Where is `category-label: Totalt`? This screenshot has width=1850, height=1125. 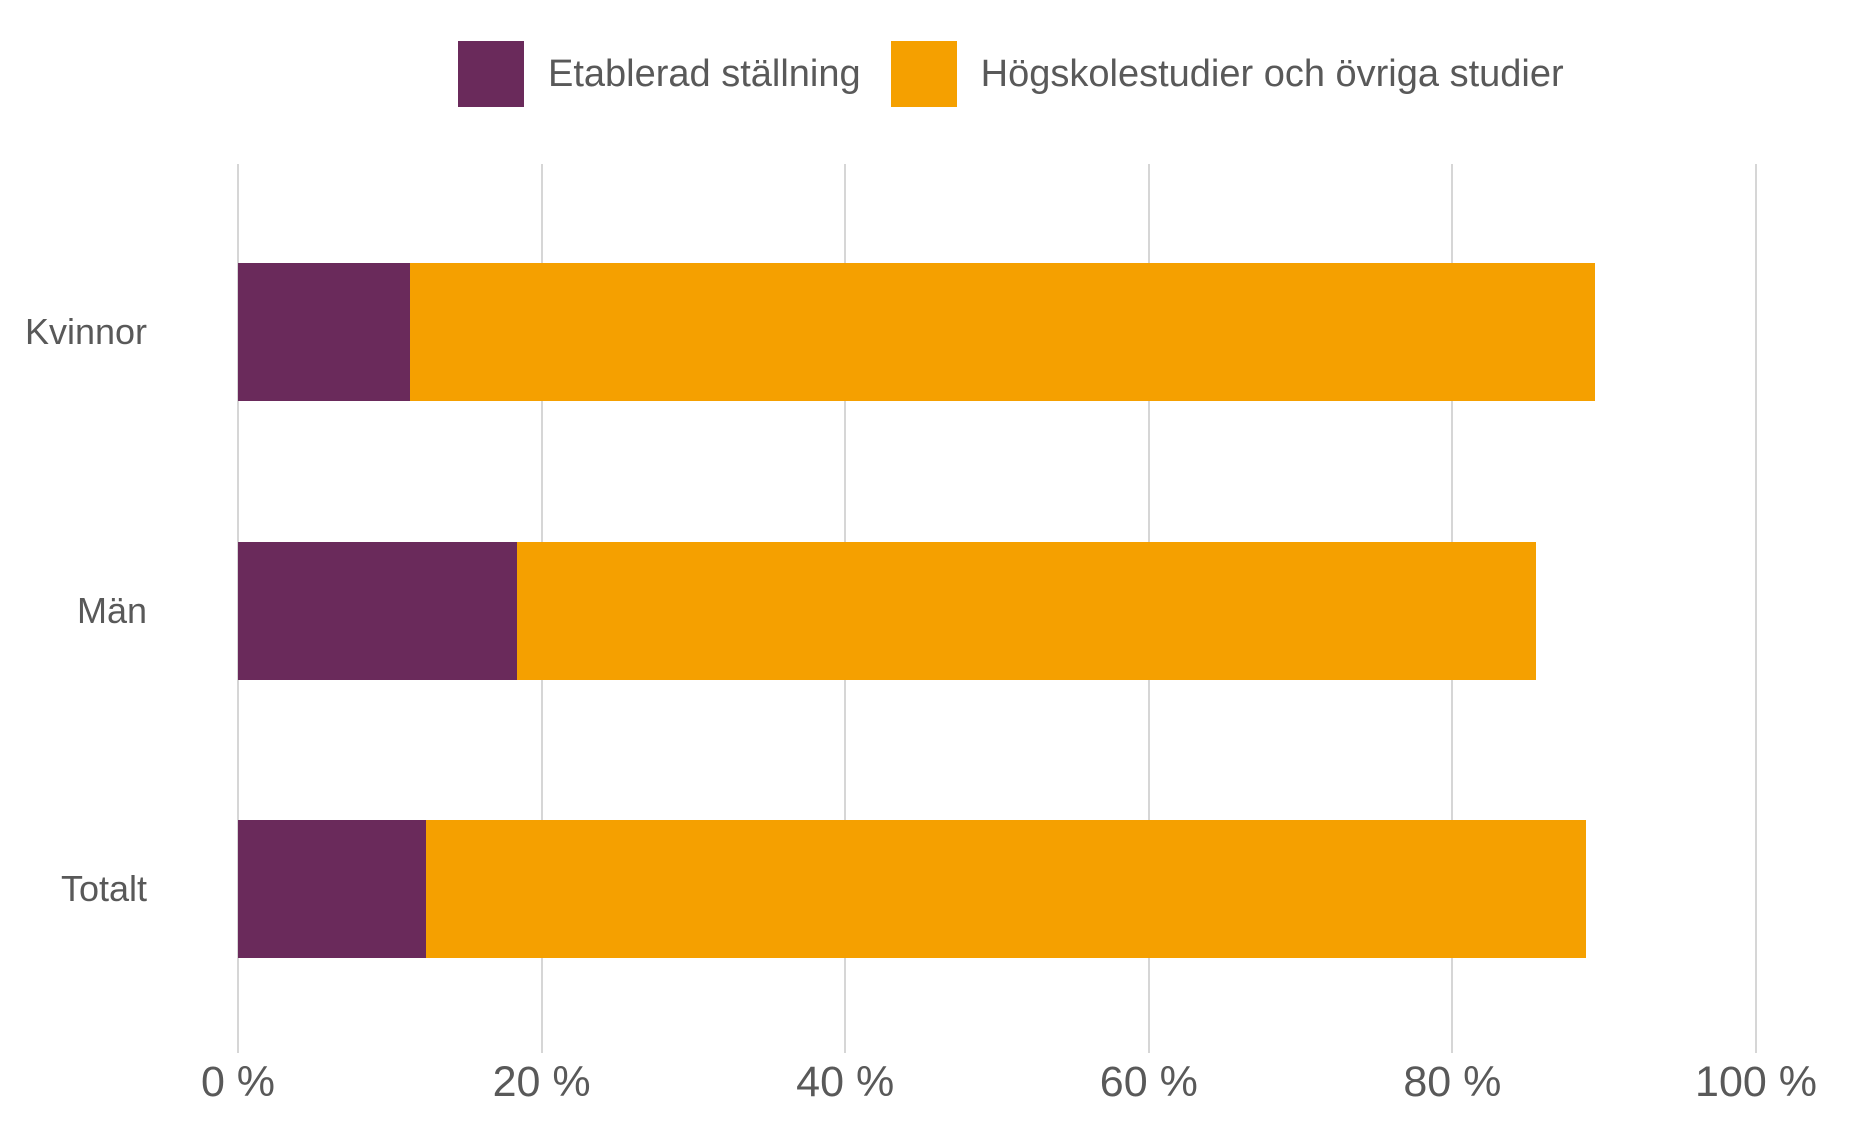
category-label: Totalt is located at coordinates (103, 888).